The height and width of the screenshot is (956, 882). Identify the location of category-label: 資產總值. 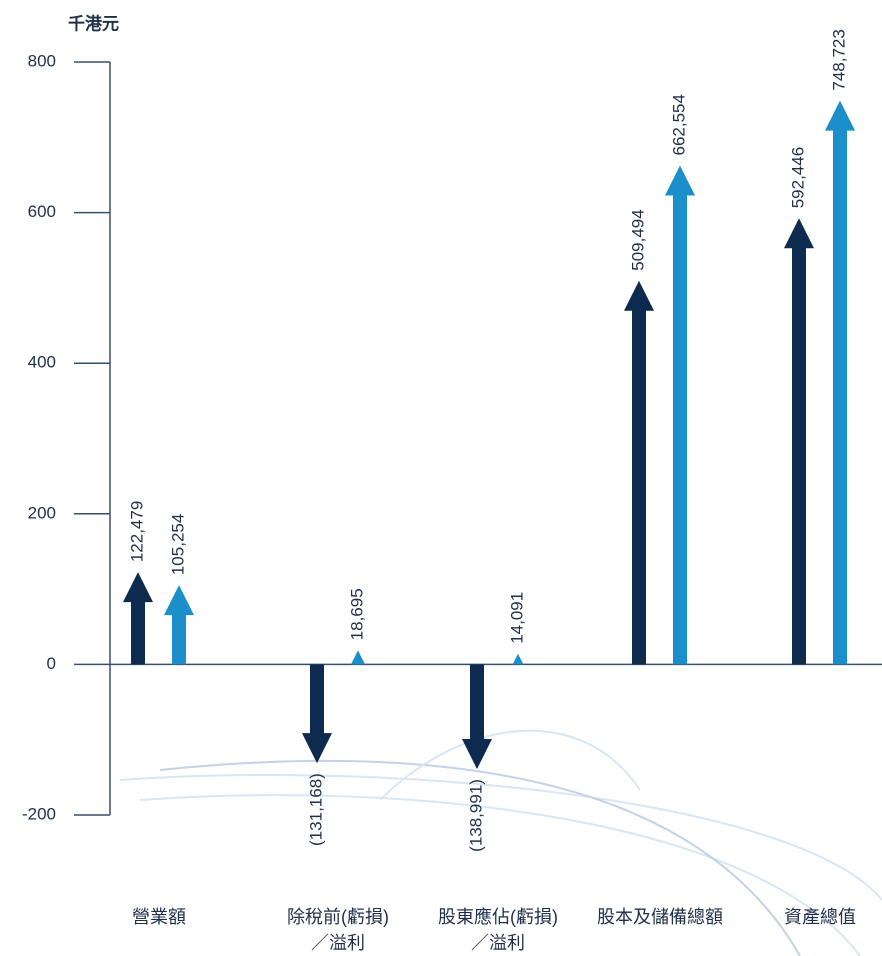
(820, 917).